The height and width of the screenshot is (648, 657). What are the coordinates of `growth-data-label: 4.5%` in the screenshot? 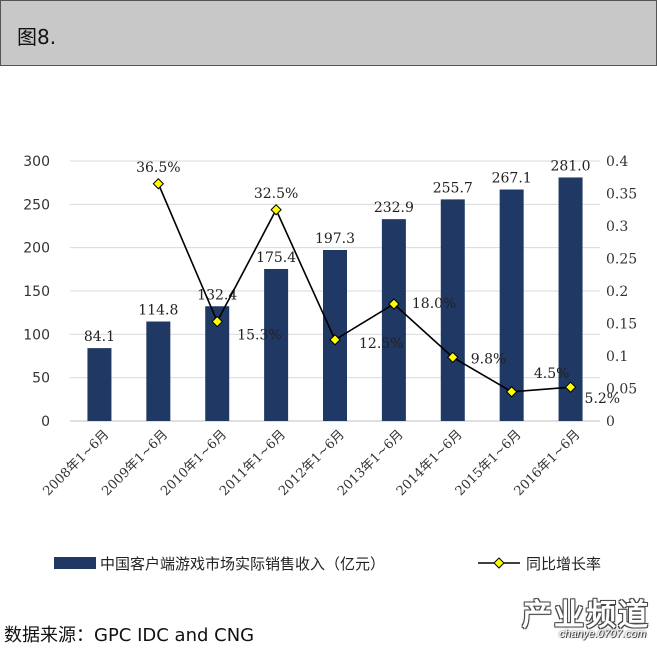 It's located at (552, 374).